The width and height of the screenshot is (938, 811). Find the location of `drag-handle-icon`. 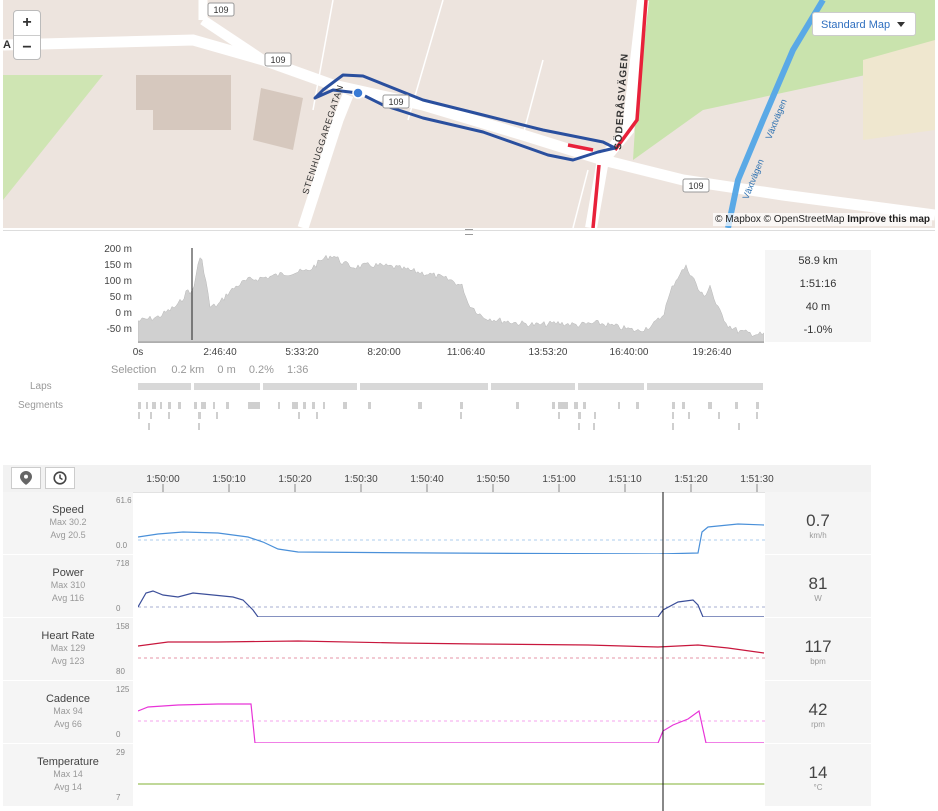

drag-handle-icon is located at coordinates (469, 232).